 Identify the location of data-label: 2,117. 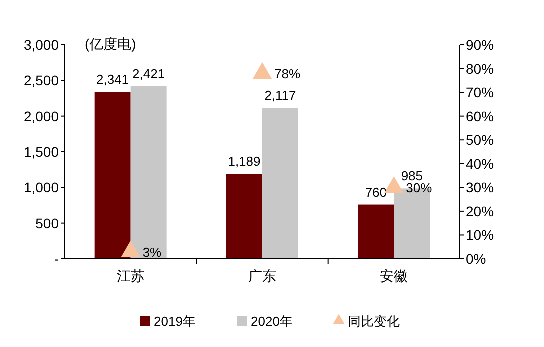
(280, 95).